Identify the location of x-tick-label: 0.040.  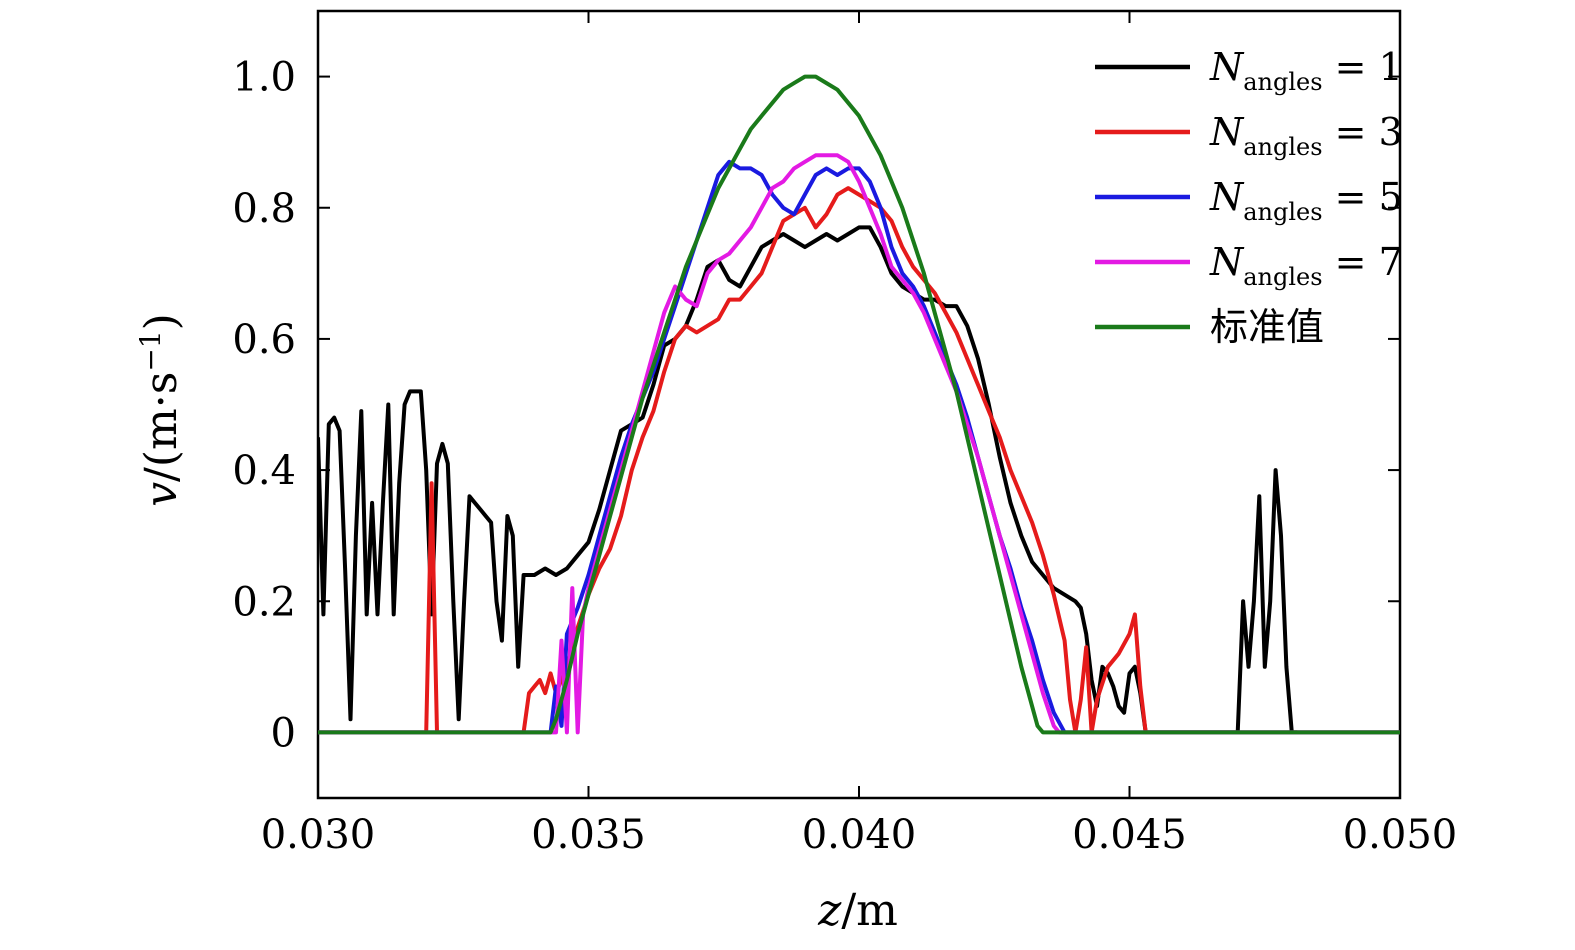
(859, 835).